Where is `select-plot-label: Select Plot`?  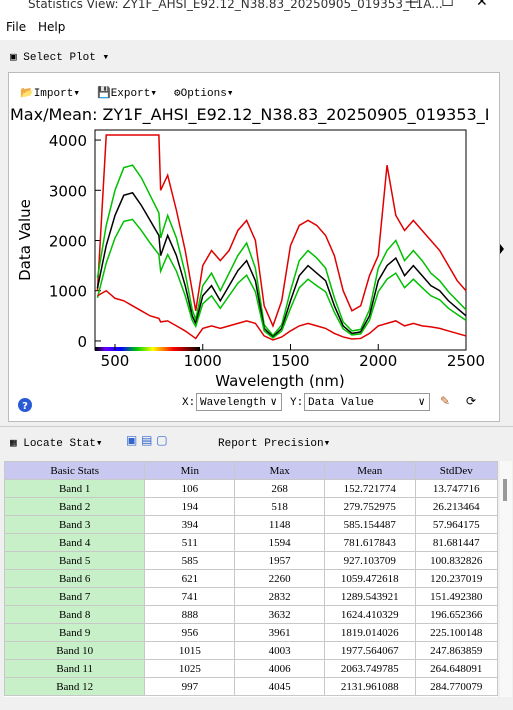
select-plot-label: Select Plot is located at coordinates (59, 58).